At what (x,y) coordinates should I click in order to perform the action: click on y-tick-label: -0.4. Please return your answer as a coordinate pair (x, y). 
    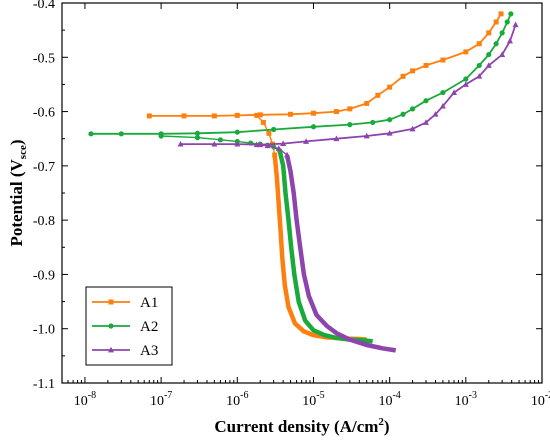
    Looking at the image, I should click on (44, 6).